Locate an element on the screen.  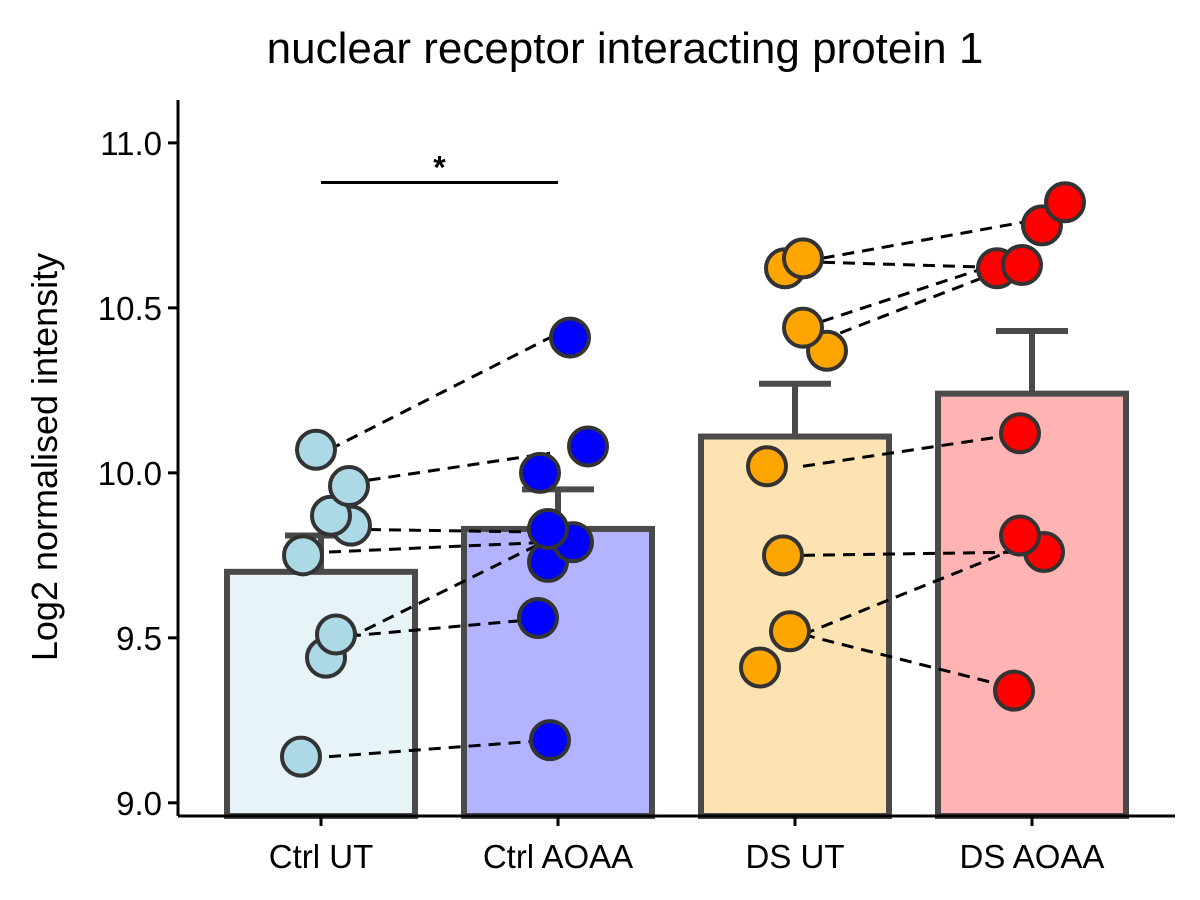
x-tick-label-2: DS UT is located at coordinates (795, 856).